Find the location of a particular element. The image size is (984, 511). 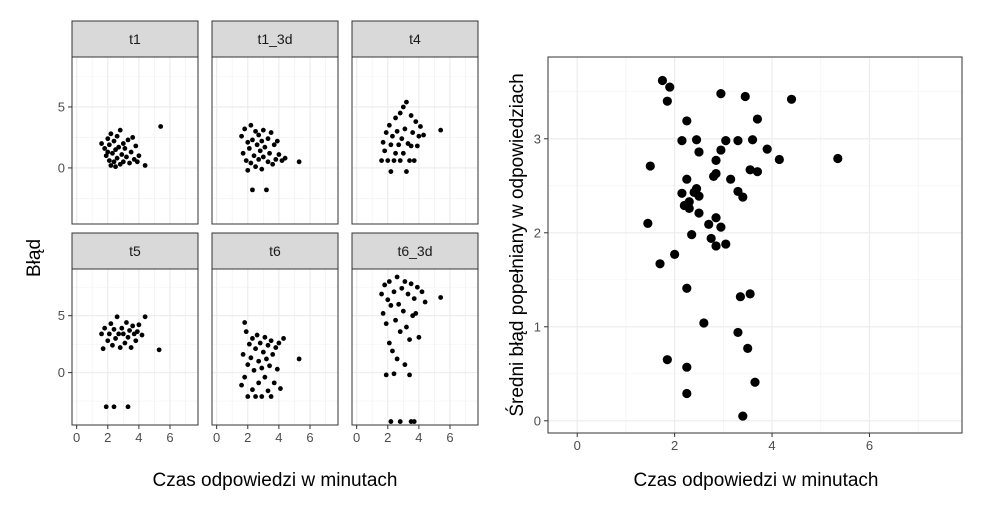

summary-y-axis-title: Średni błąd popełniany w odpowiedziach is located at coordinates (517, 244).